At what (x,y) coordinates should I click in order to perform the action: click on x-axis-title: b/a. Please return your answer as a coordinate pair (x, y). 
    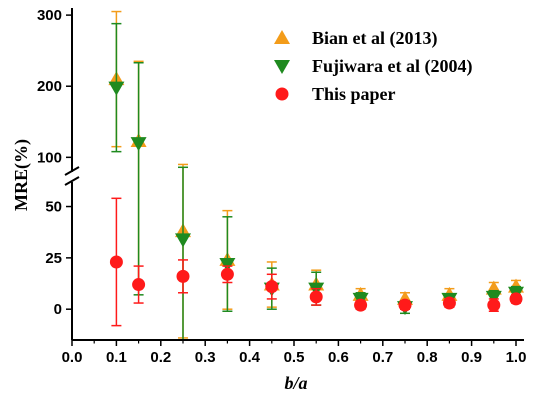
    Looking at the image, I should click on (295, 383).